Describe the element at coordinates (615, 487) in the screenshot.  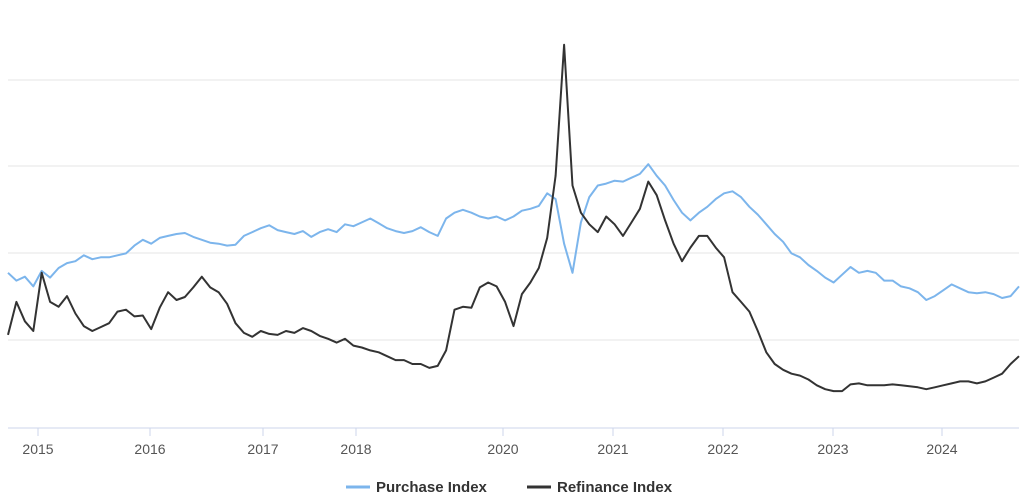
I see `legend-label-refinance: Refinance Index` at that location.